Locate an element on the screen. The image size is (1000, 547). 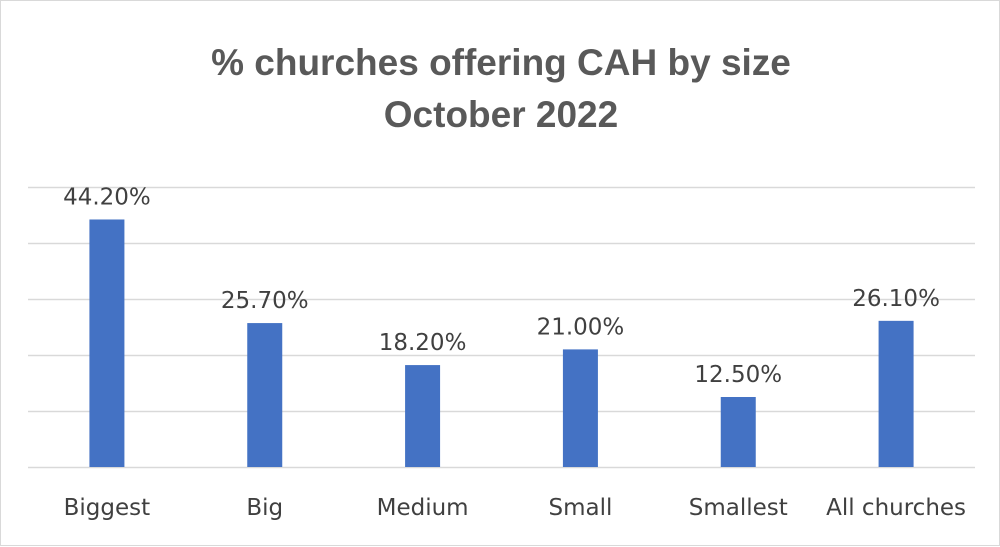
category-label: Small is located at coordinates (580, 508).